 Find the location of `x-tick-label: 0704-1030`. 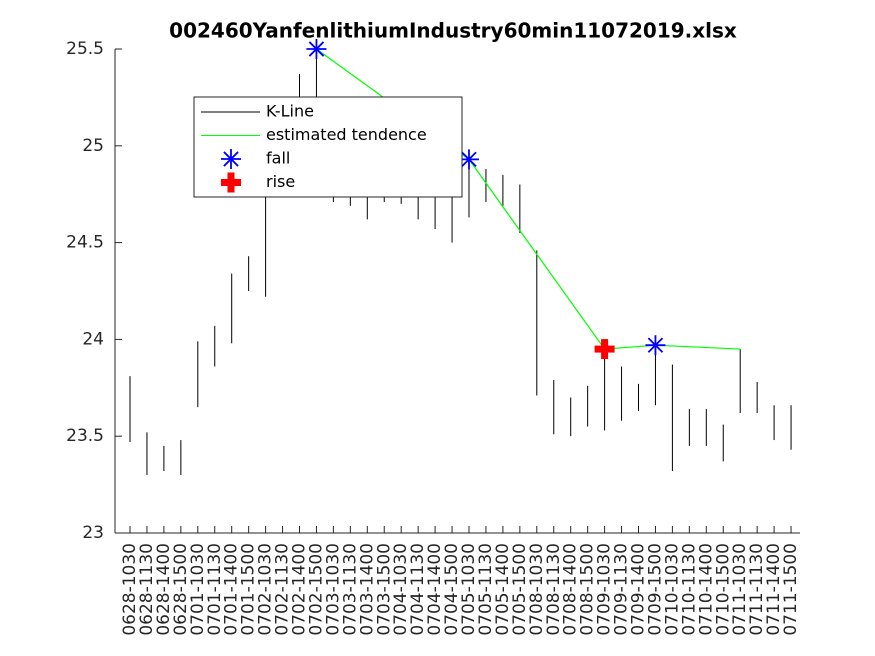

x-tick-label: 0704-1030 is located at coordinates (401, 589).